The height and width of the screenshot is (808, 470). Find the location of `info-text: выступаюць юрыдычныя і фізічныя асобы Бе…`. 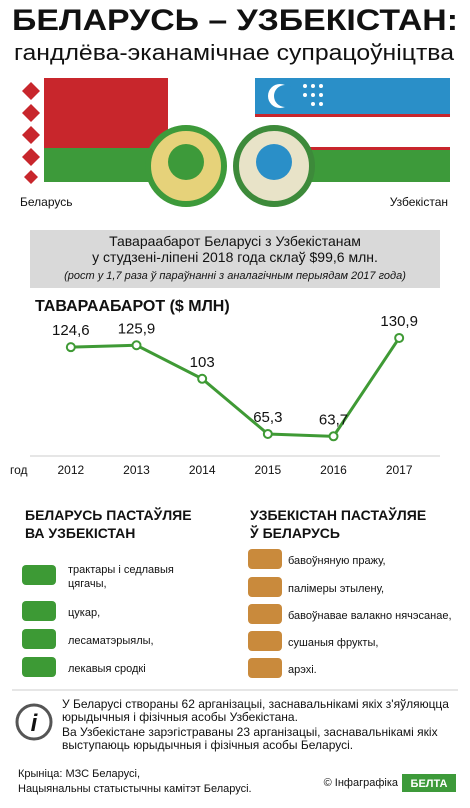

info-text: выступаюць юрыдычныя і фізічныя асобы Бе… is located at coordinates (207, 745).